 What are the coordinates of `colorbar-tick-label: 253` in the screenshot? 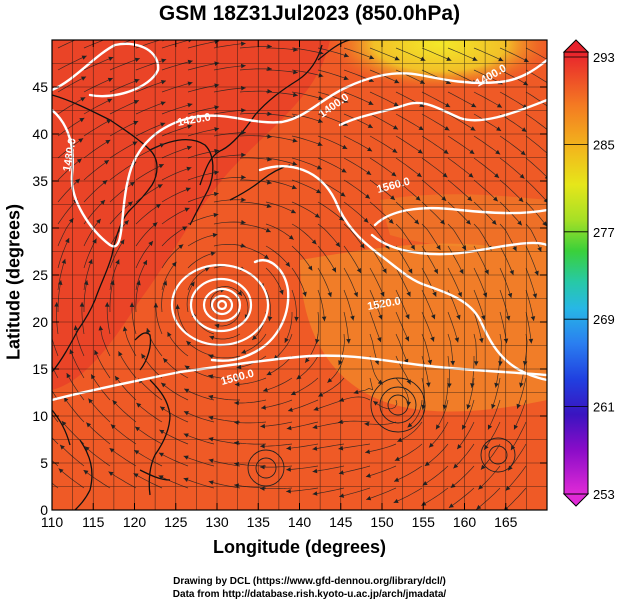 It's located at (604, 494).